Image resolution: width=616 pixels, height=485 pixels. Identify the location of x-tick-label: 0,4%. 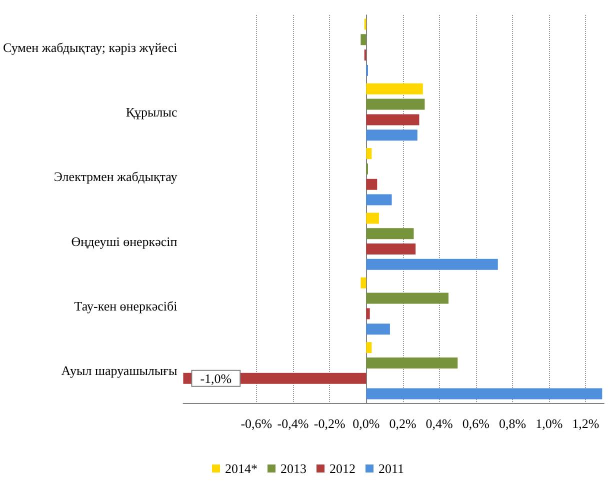
(440, 423).